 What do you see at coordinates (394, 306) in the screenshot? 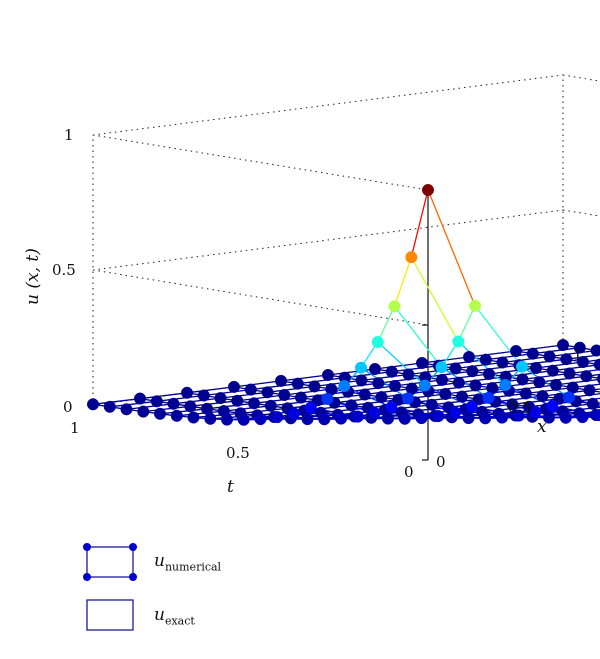
I see `data-point-x0-t2` at bounding box center [394, 306].